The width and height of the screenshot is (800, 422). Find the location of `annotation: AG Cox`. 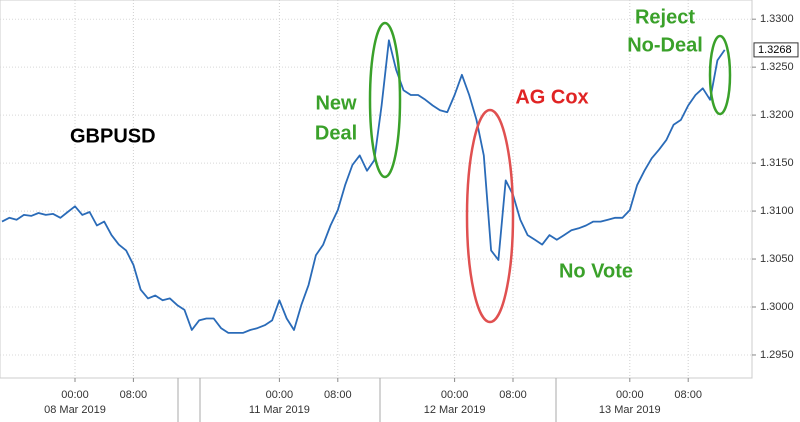

annotation: AG Cox is located at coordinates (551, 97).